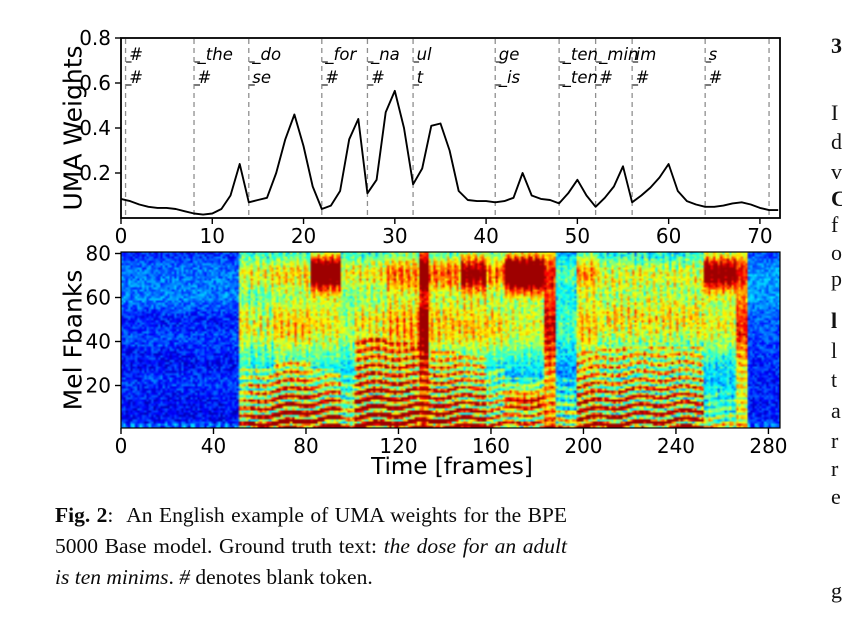 The height and width of the screenshot is (635, 842). I want to click on time-x-axis-label: Time [frames], so click(452, 467).